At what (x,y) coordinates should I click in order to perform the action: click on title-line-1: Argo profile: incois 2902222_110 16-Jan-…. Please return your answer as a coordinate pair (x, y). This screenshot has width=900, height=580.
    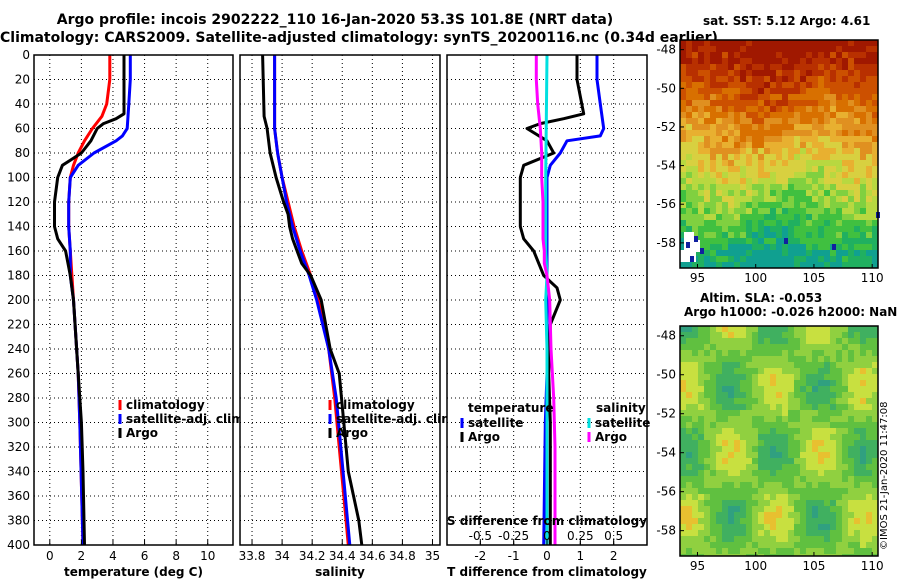
    Looking at the image, I should click on (335, 20).